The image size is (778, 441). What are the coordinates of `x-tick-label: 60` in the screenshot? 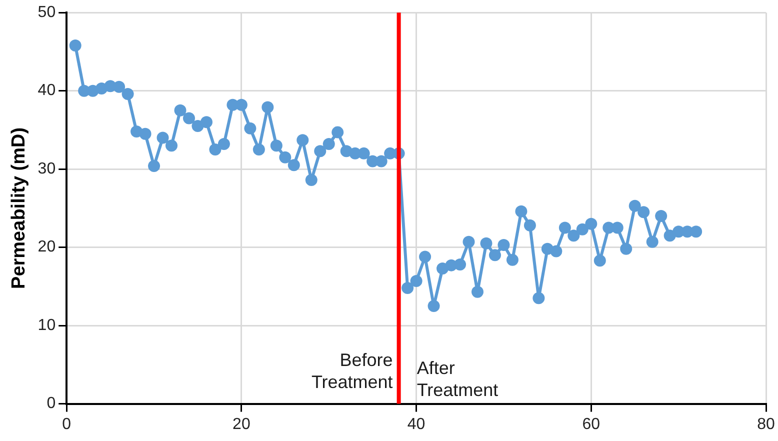 It's located at (591, 424).